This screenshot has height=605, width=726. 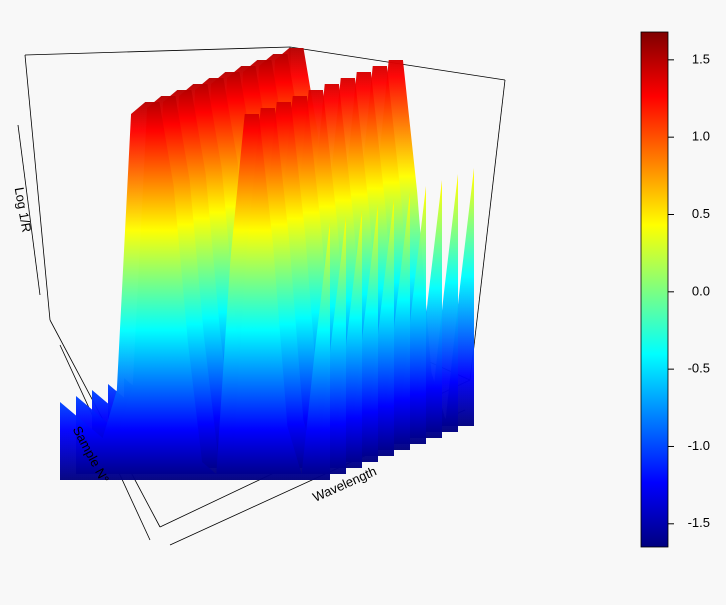 What do you see at coordinates (23, 209) in the screenshot?
I see `z-axis-label: Log 1/R` at bounding box center [23, 209].